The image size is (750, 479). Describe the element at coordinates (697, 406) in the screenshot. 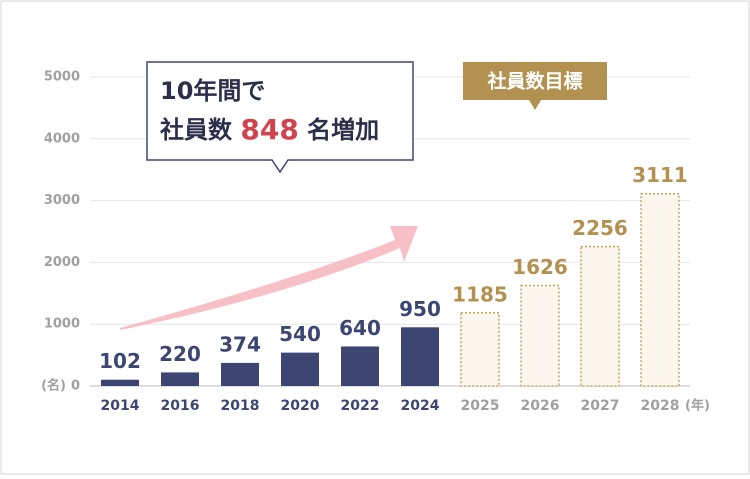

I see `x-unit: (年)` at that location.